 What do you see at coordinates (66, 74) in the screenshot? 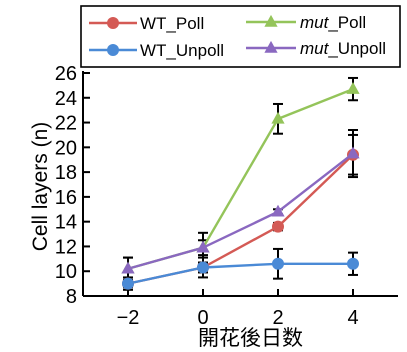
I see `y-tick-label: 26` at bounding box center [66, 74].